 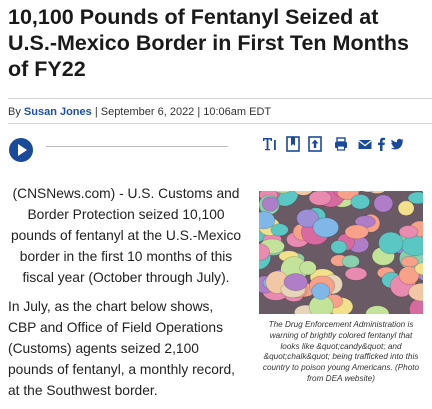 I want to click on byline-prefix: By, so click(x=16, y=112).